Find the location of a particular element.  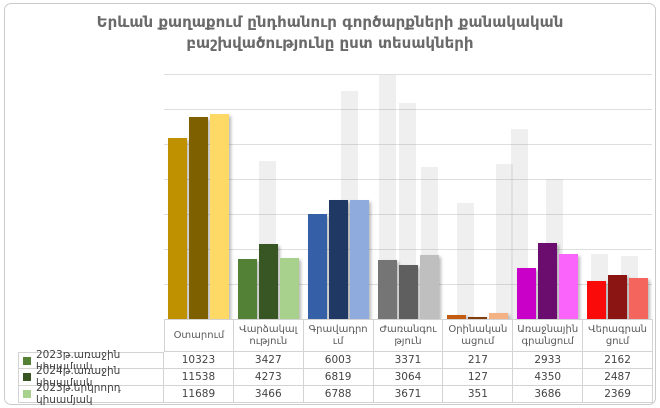

value-cell-r1-c6: 2933 is located at coordinates (548, 360).